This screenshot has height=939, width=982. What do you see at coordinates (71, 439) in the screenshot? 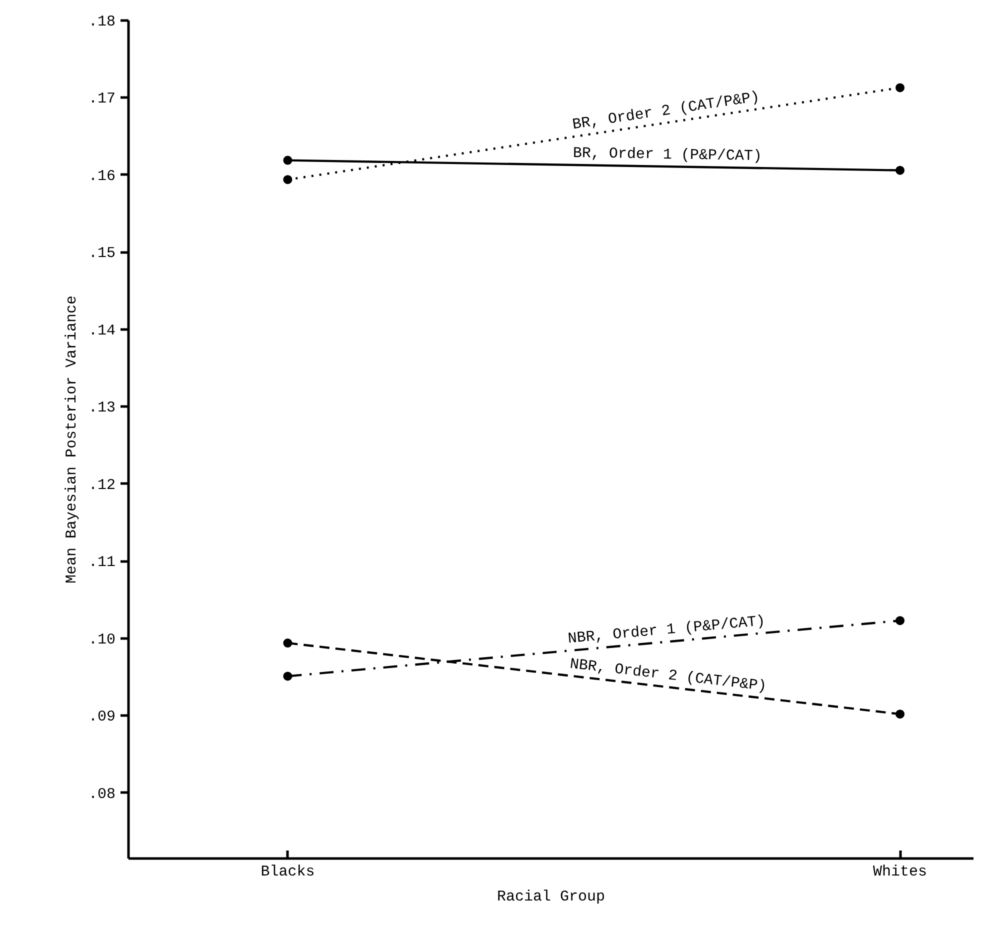
I see `y-axis-title: Mean Bayesian Posterior Variance` at bounding box center [71, 439].